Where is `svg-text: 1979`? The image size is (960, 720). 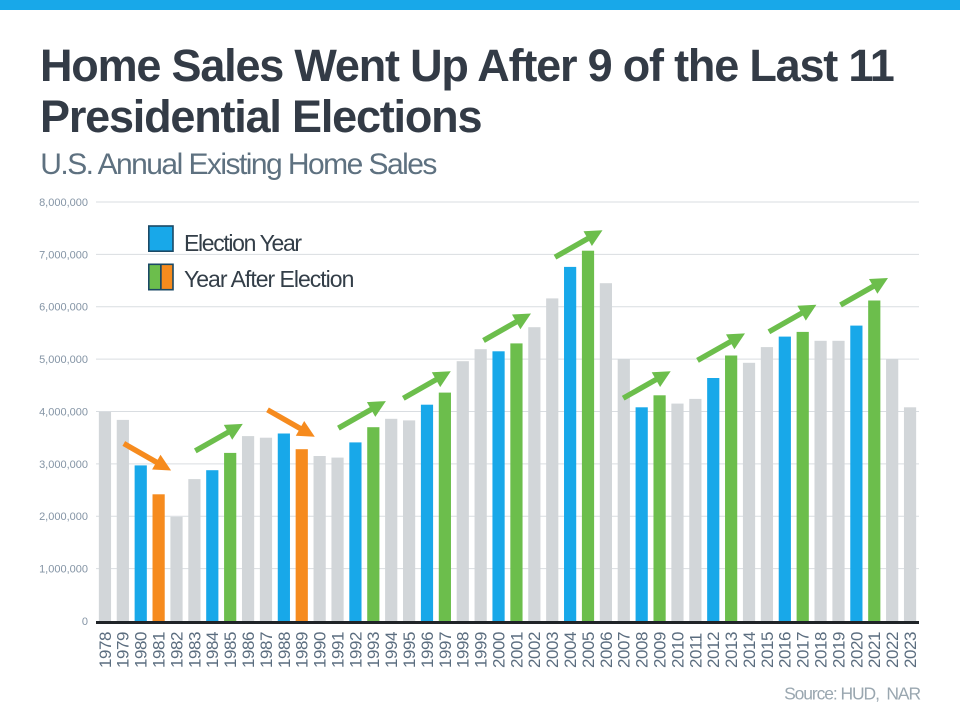 svg-text: 1979 is located at coordinates (123, 650).